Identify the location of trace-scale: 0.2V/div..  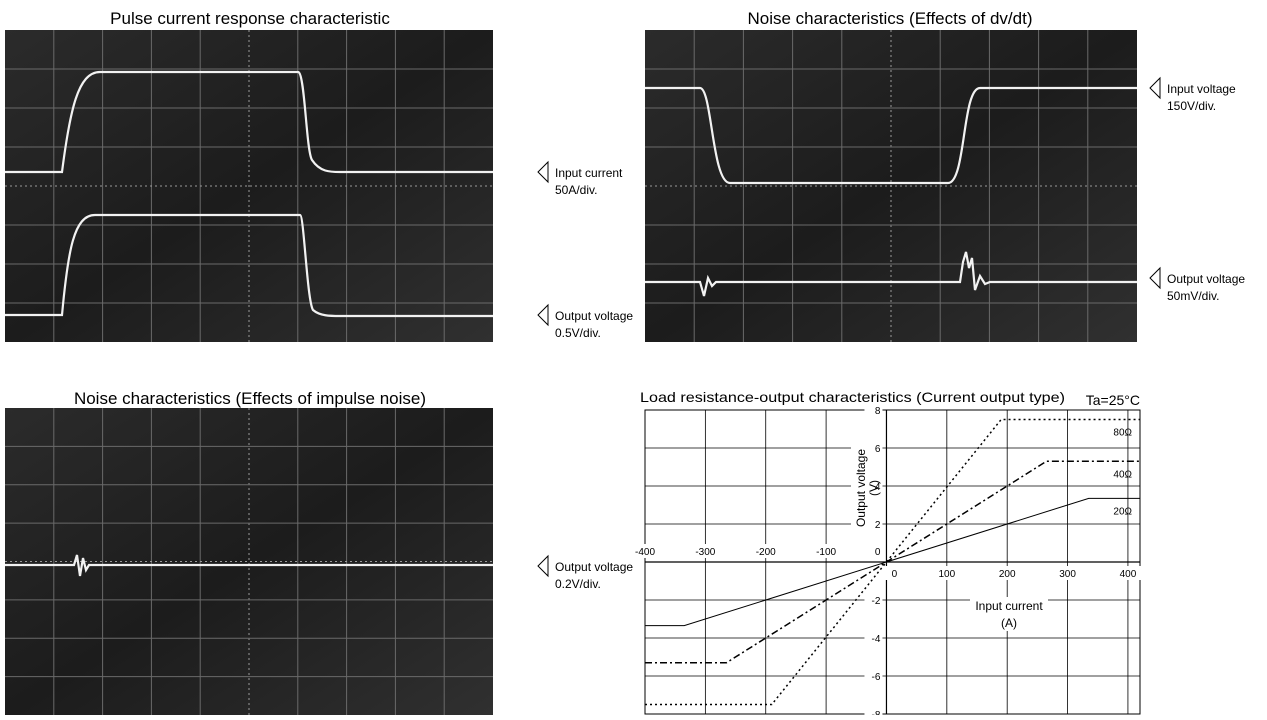
(578, 584).